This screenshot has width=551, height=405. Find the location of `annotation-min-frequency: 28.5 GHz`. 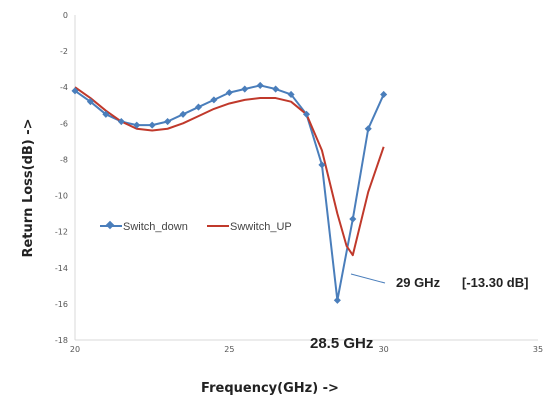

annotation-min-frequency: 28.5 GHz is located at coordinates (341, 343).